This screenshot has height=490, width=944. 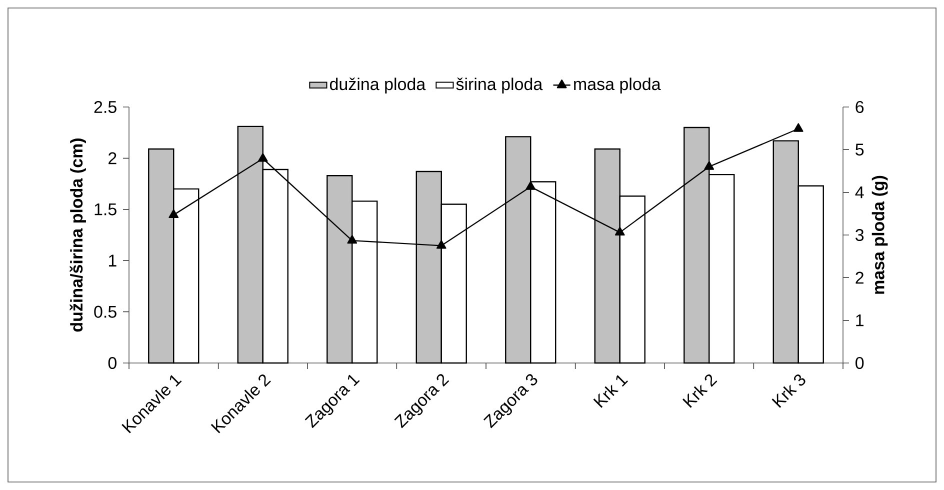 I want to click on y2-tick-label: 3, so click(x=860, y=235).